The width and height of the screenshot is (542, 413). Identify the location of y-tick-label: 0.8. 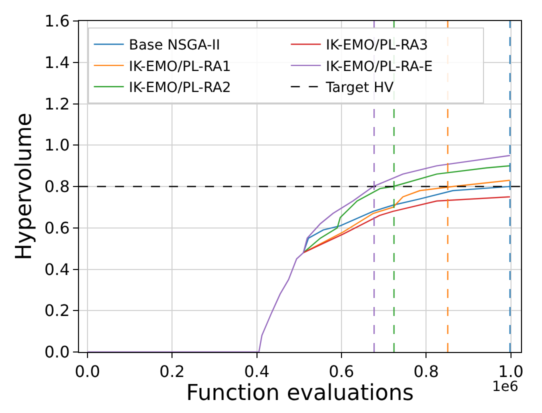
(57, 186).